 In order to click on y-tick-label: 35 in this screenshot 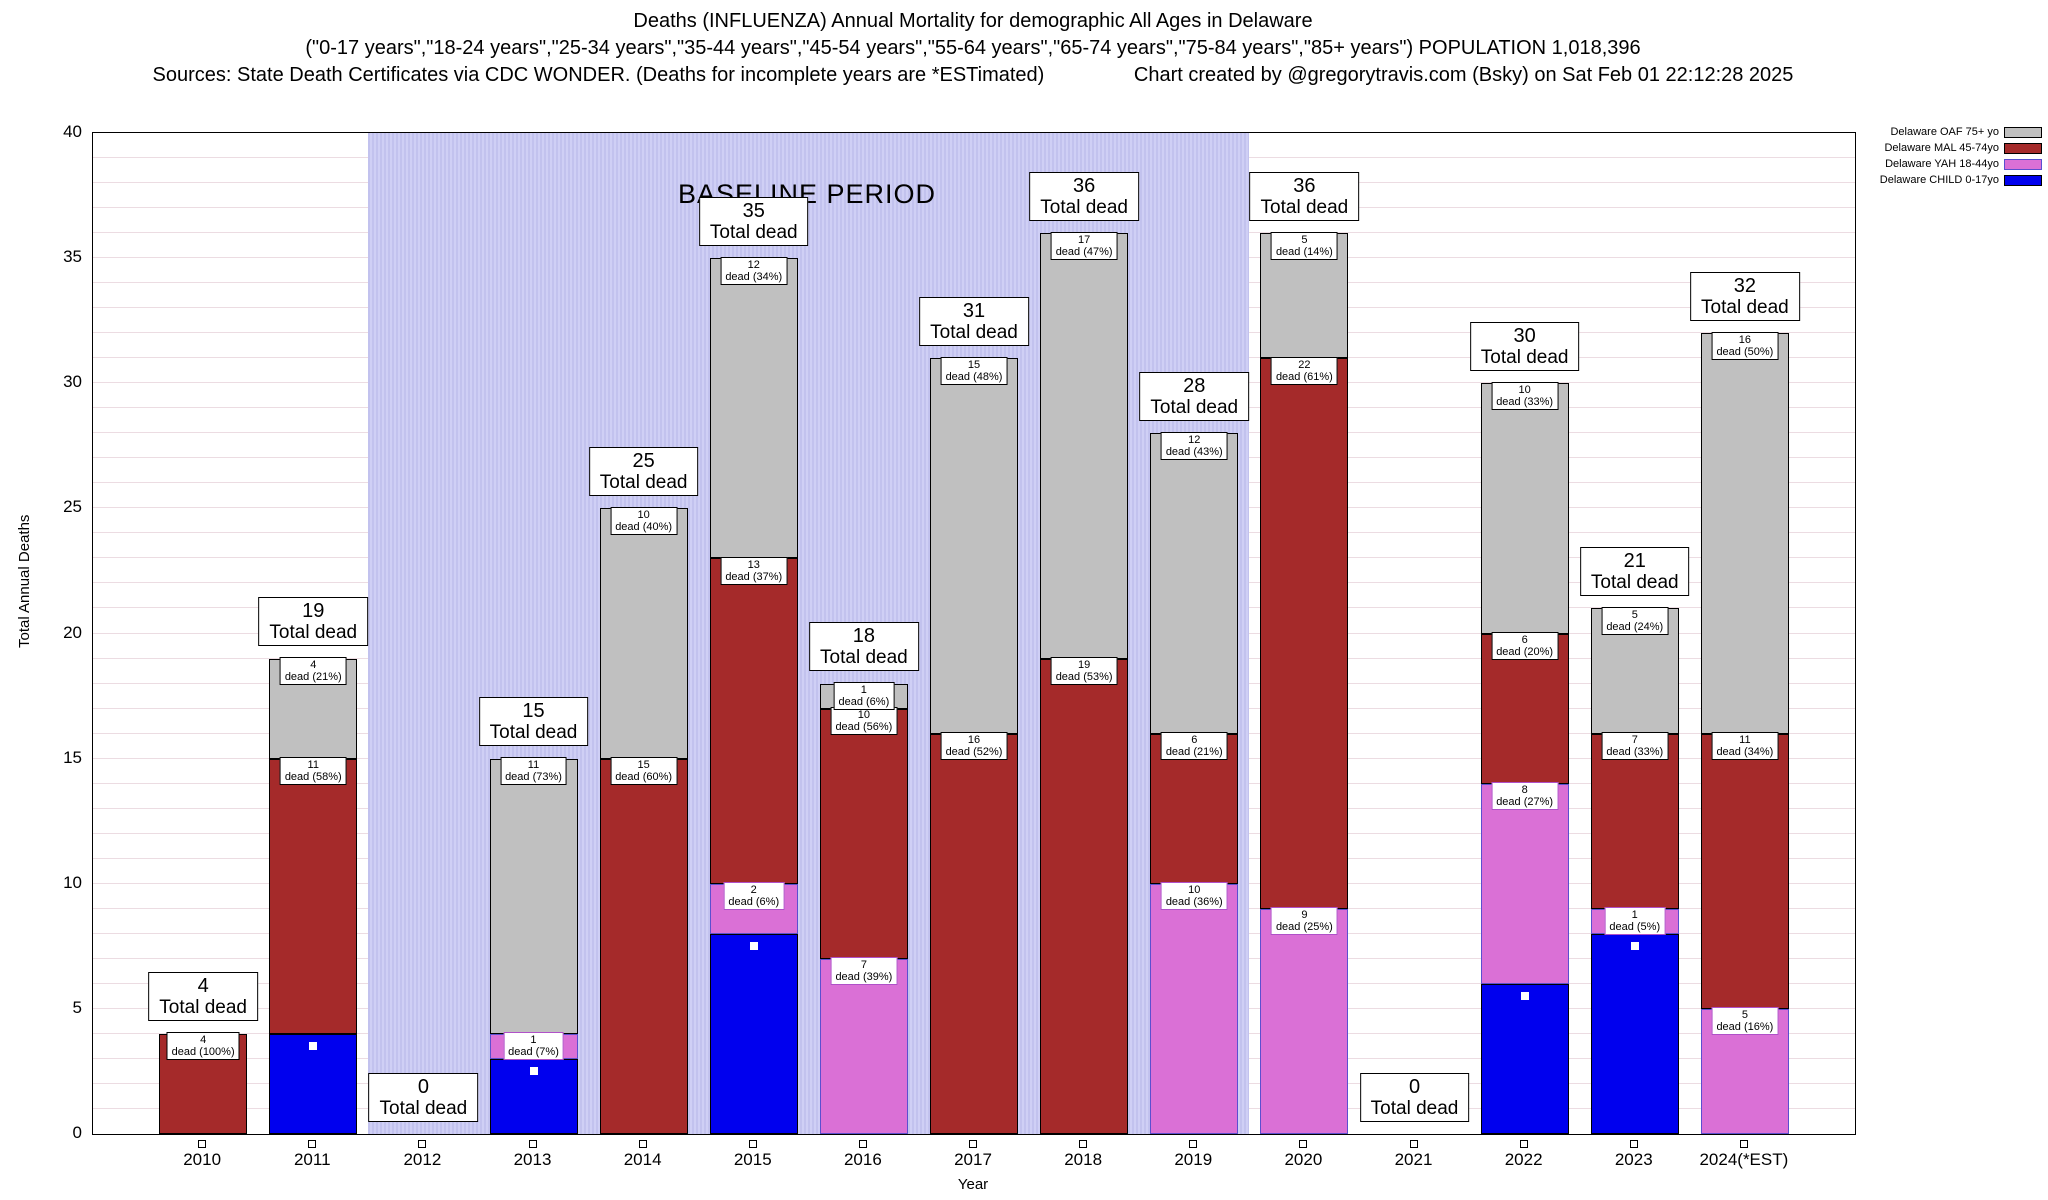, I will do `click(72, 257)`.